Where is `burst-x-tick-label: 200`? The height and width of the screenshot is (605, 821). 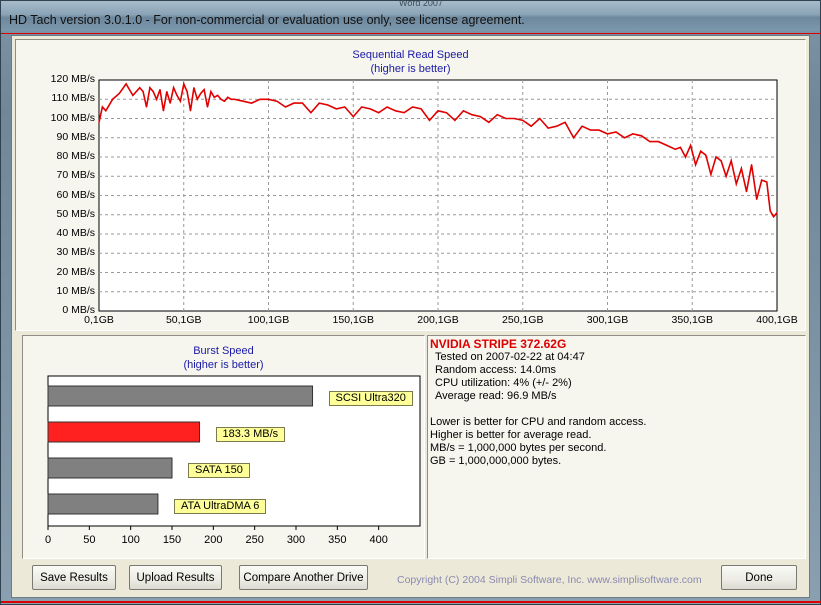 burst-x-tick-label: 200 is located at coordinates (213, 540).